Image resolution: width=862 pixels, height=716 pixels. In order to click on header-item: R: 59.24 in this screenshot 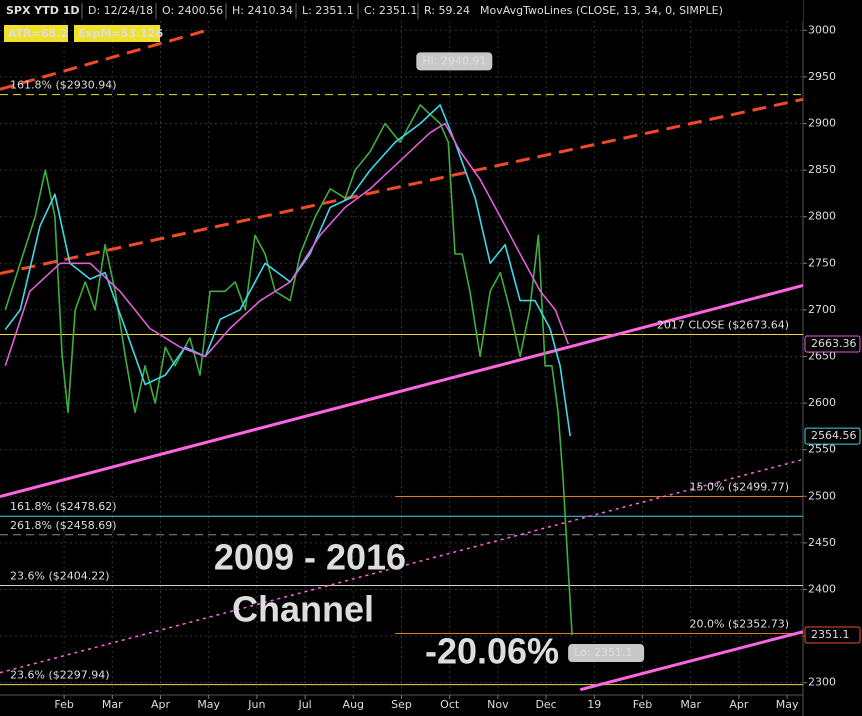, I will do `click(447, 10)`.